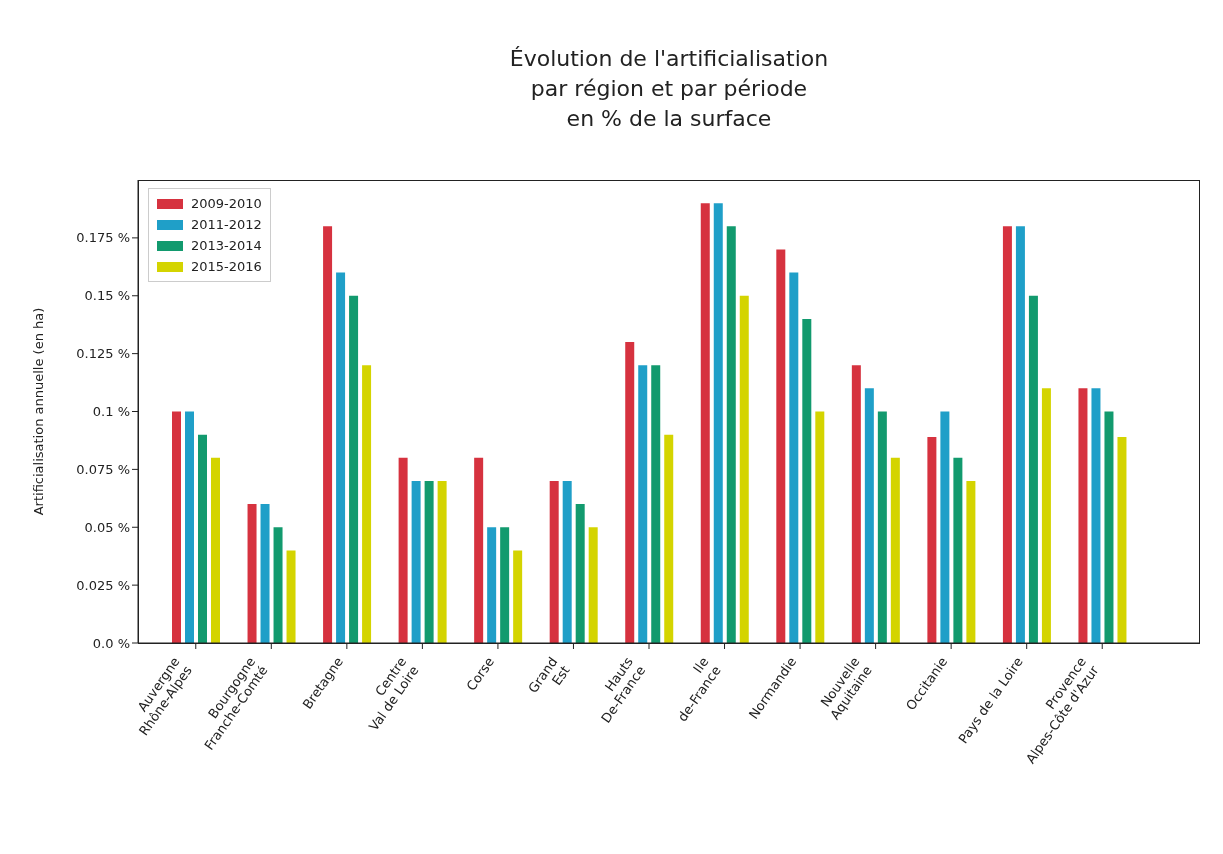  What do you see at coordinates (103, 469) in the screenshot?
I see `y-tick-label: 0.075 %` at bounding box center [103, 469].